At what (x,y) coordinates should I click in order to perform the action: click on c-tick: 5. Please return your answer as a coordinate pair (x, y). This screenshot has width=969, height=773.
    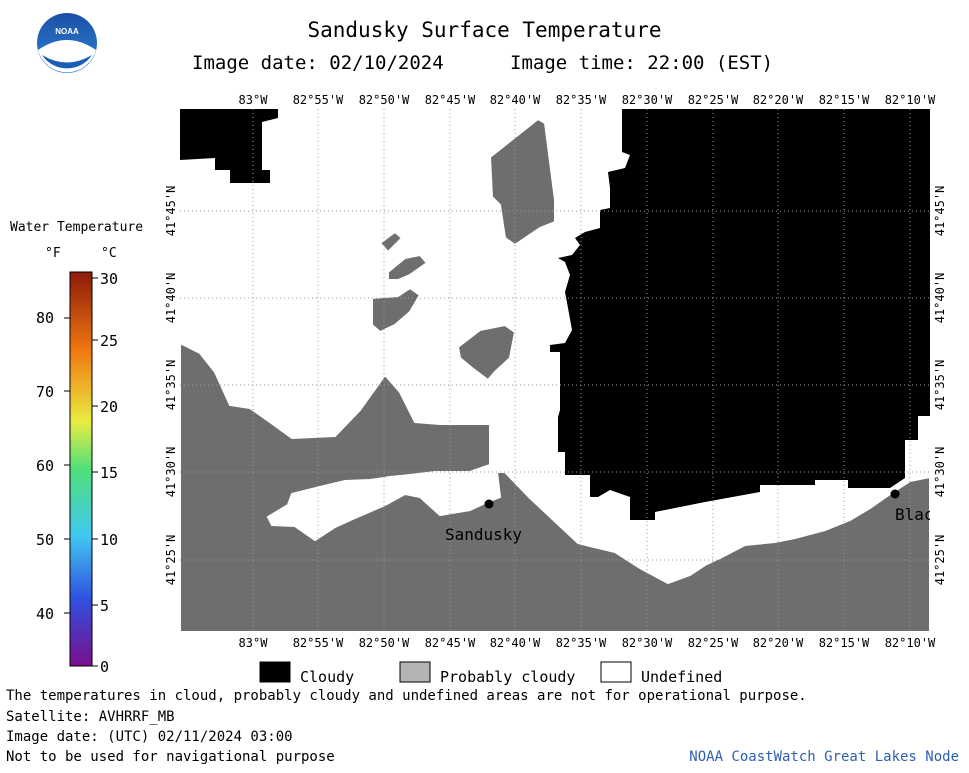
    Looking at the image, I should click on (104, 606).